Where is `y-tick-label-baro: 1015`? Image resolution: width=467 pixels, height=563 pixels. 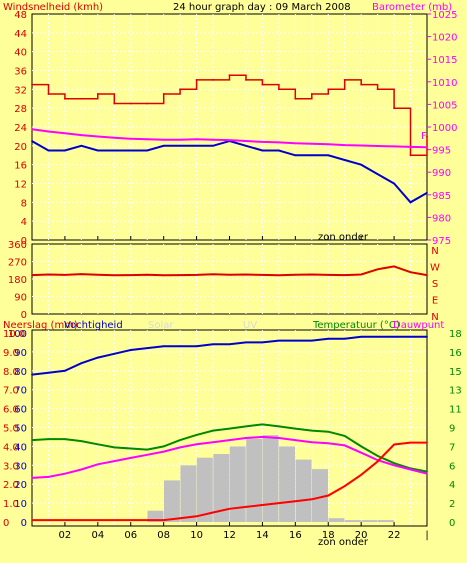 y-tick-label-baro: 1015 is located at coordinates (444, 60).